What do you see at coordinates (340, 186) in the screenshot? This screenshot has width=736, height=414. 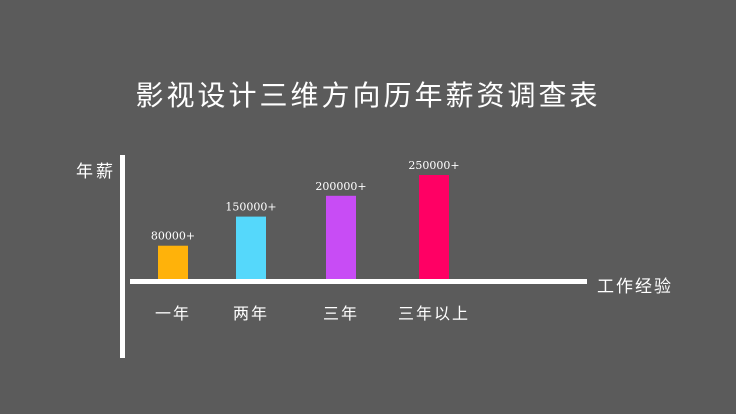 I see `data-label-3: 200000+` at bounding box center [340, 186].